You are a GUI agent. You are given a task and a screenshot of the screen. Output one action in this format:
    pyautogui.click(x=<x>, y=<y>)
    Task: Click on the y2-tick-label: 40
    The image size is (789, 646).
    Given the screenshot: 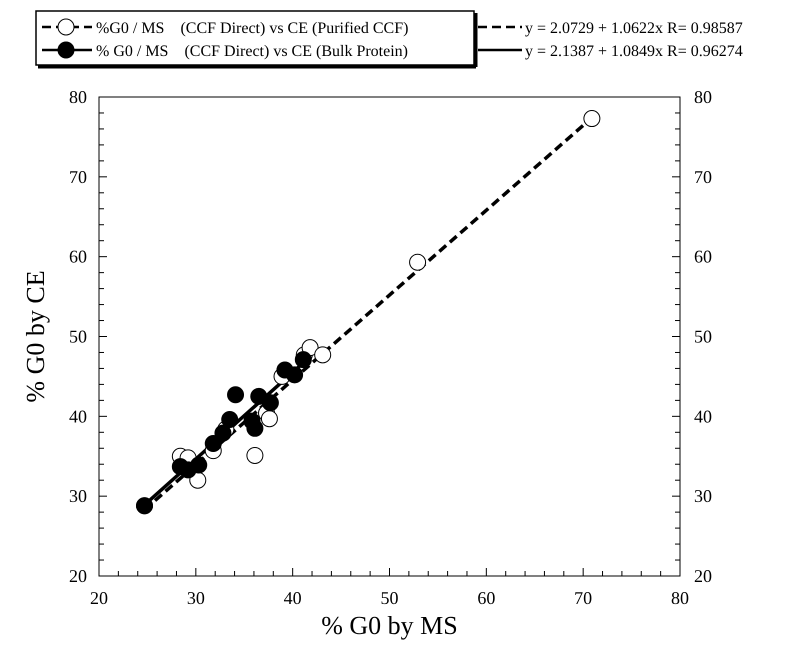 What is the action you would take?
    pyautogui.click(x=703, y=416)
    